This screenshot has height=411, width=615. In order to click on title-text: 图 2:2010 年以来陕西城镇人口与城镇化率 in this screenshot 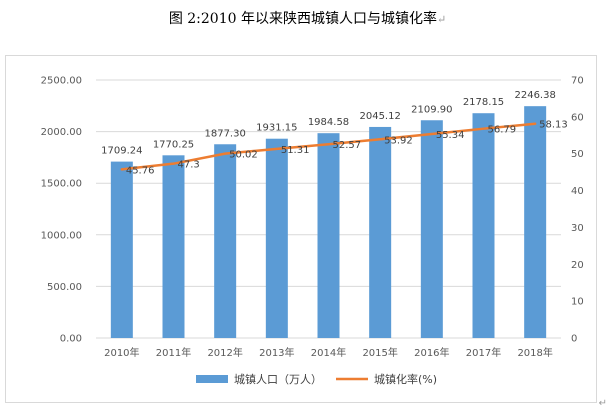, I will do `click(302, 19)`.